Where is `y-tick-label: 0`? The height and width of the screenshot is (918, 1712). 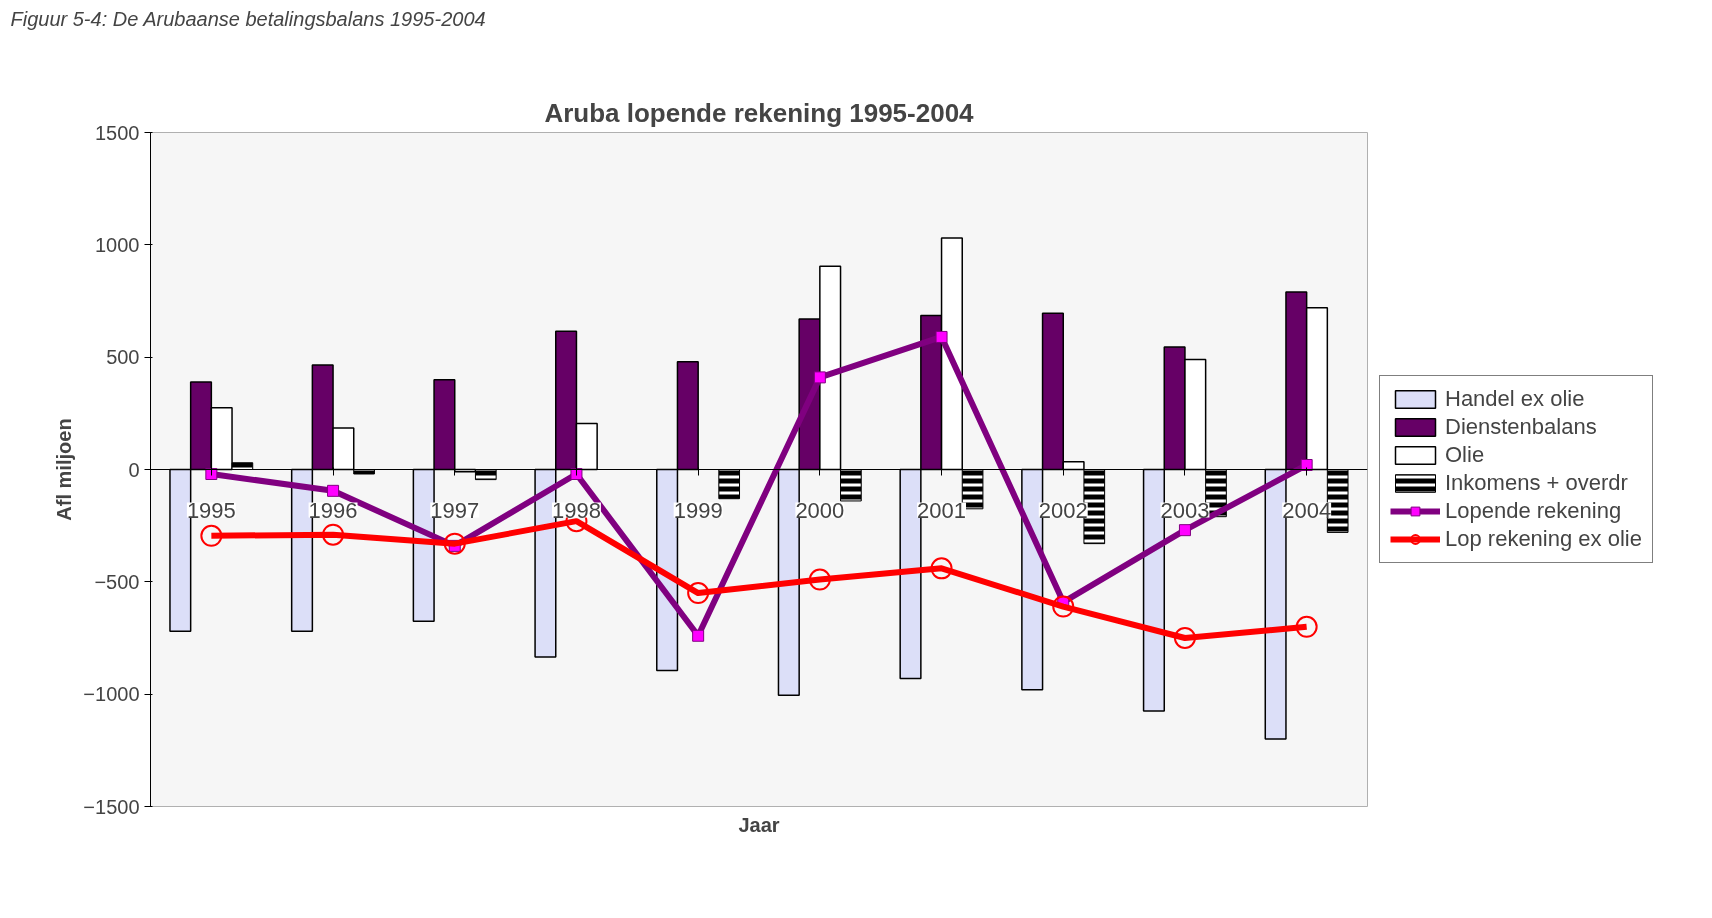 y-tick-label: 0 is located at coordinates (134, 469).